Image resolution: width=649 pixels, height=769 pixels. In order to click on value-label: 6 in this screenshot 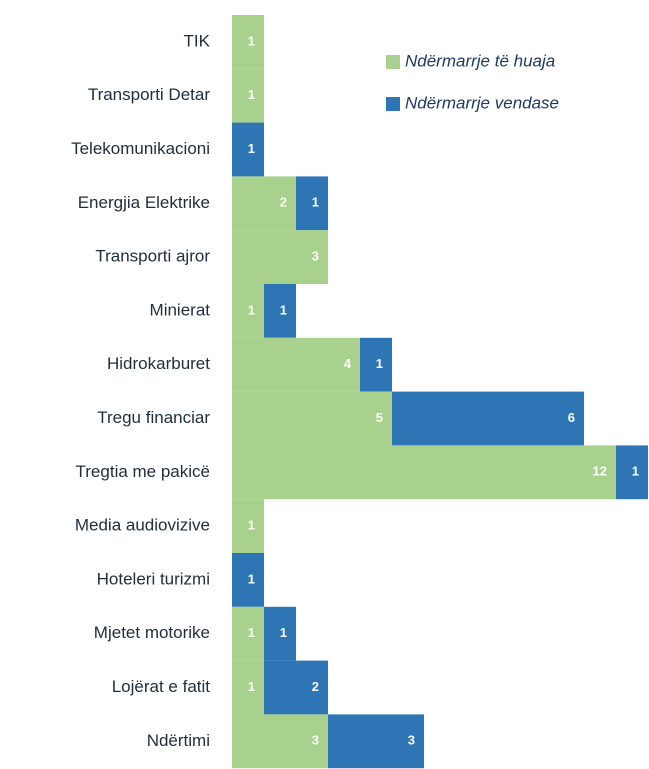, I will do `click(571, 417)`.